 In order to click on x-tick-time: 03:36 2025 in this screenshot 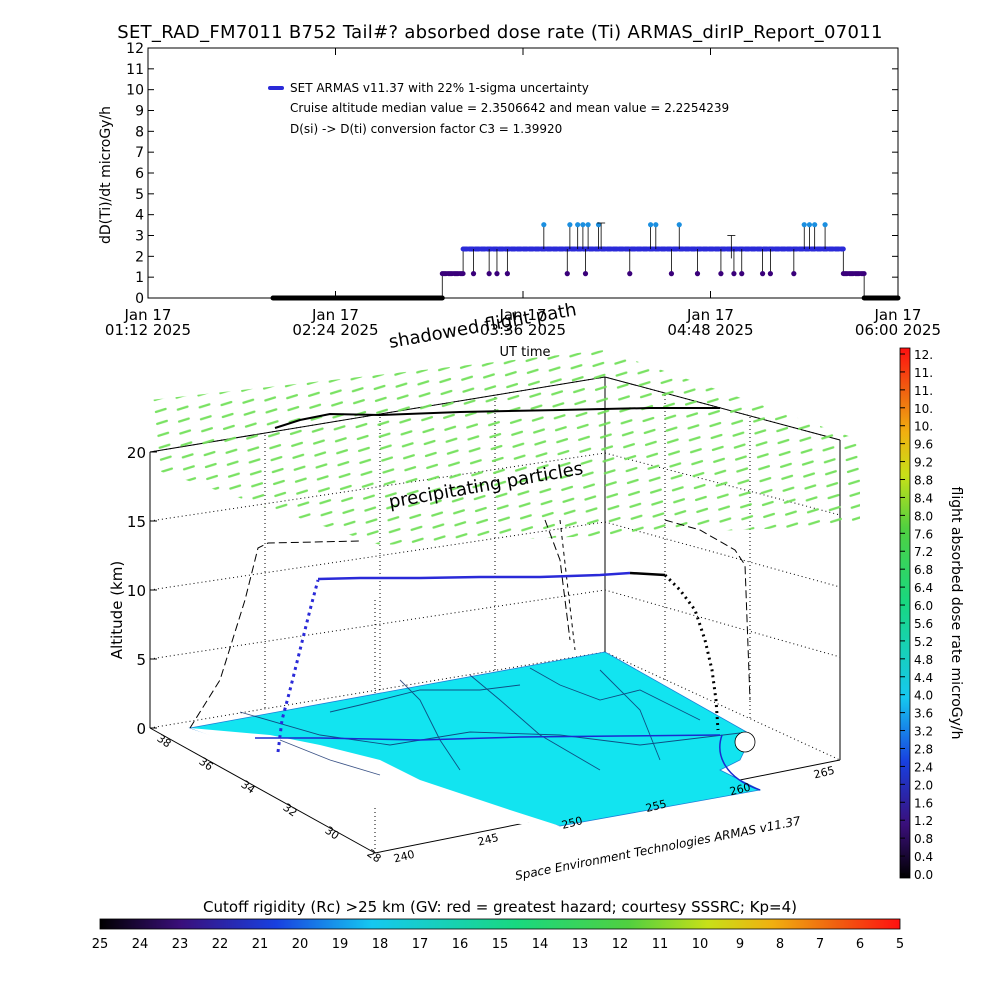, I will do `click(523, 330)`.